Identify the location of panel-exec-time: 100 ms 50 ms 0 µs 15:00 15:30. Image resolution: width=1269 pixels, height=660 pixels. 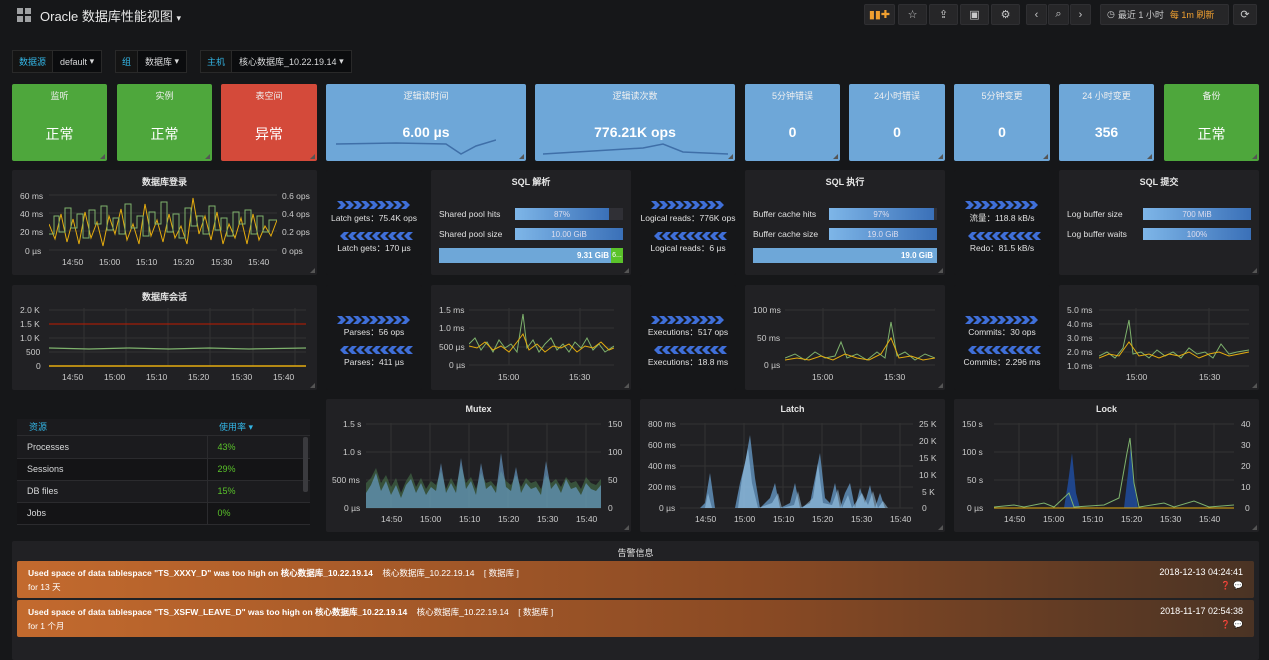
(845, 337).